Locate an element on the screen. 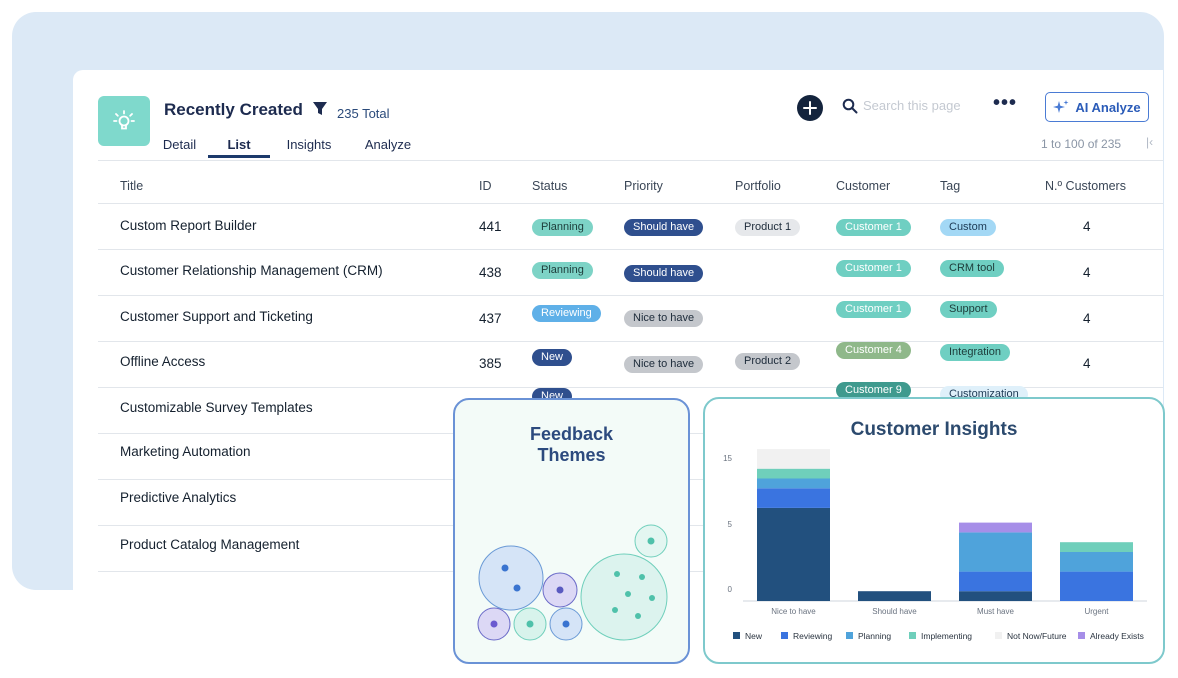 The height and width of the screenshot is (678, 1178). customer-badge: Customer 4 is located at coordinates (873, 350).